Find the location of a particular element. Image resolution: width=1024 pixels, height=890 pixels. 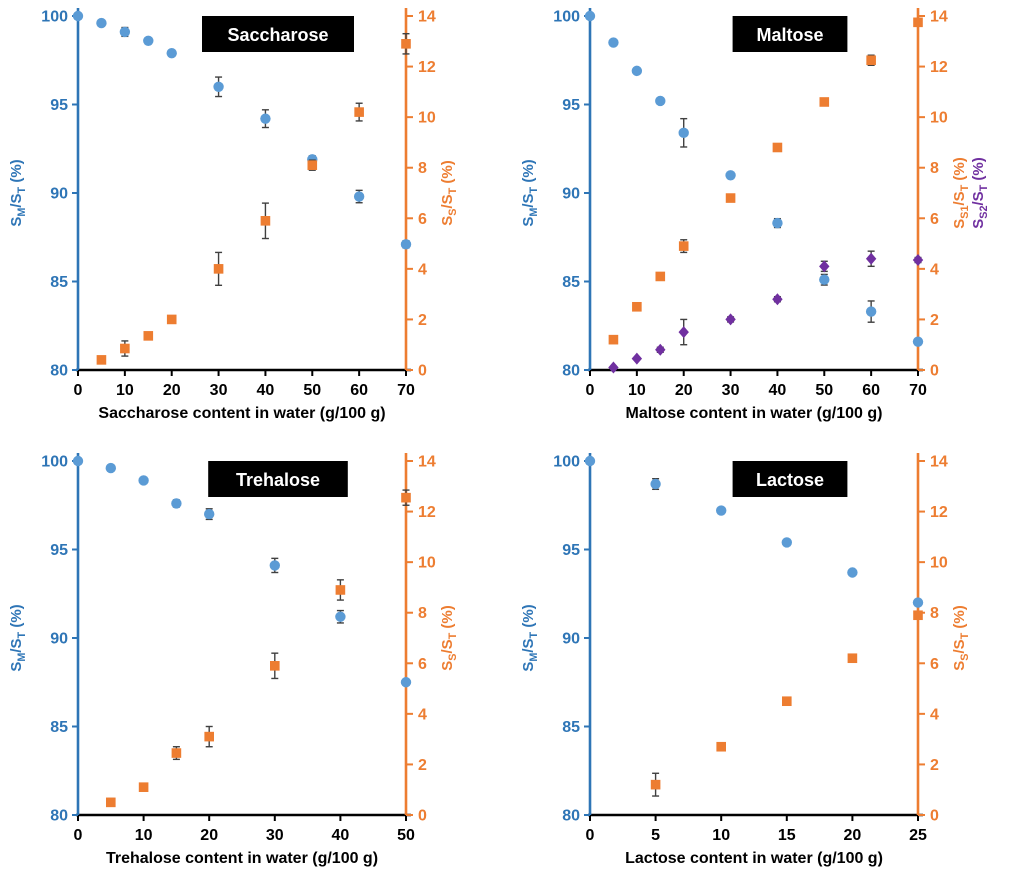

series-sm-st is located at coordinates (754, 531).